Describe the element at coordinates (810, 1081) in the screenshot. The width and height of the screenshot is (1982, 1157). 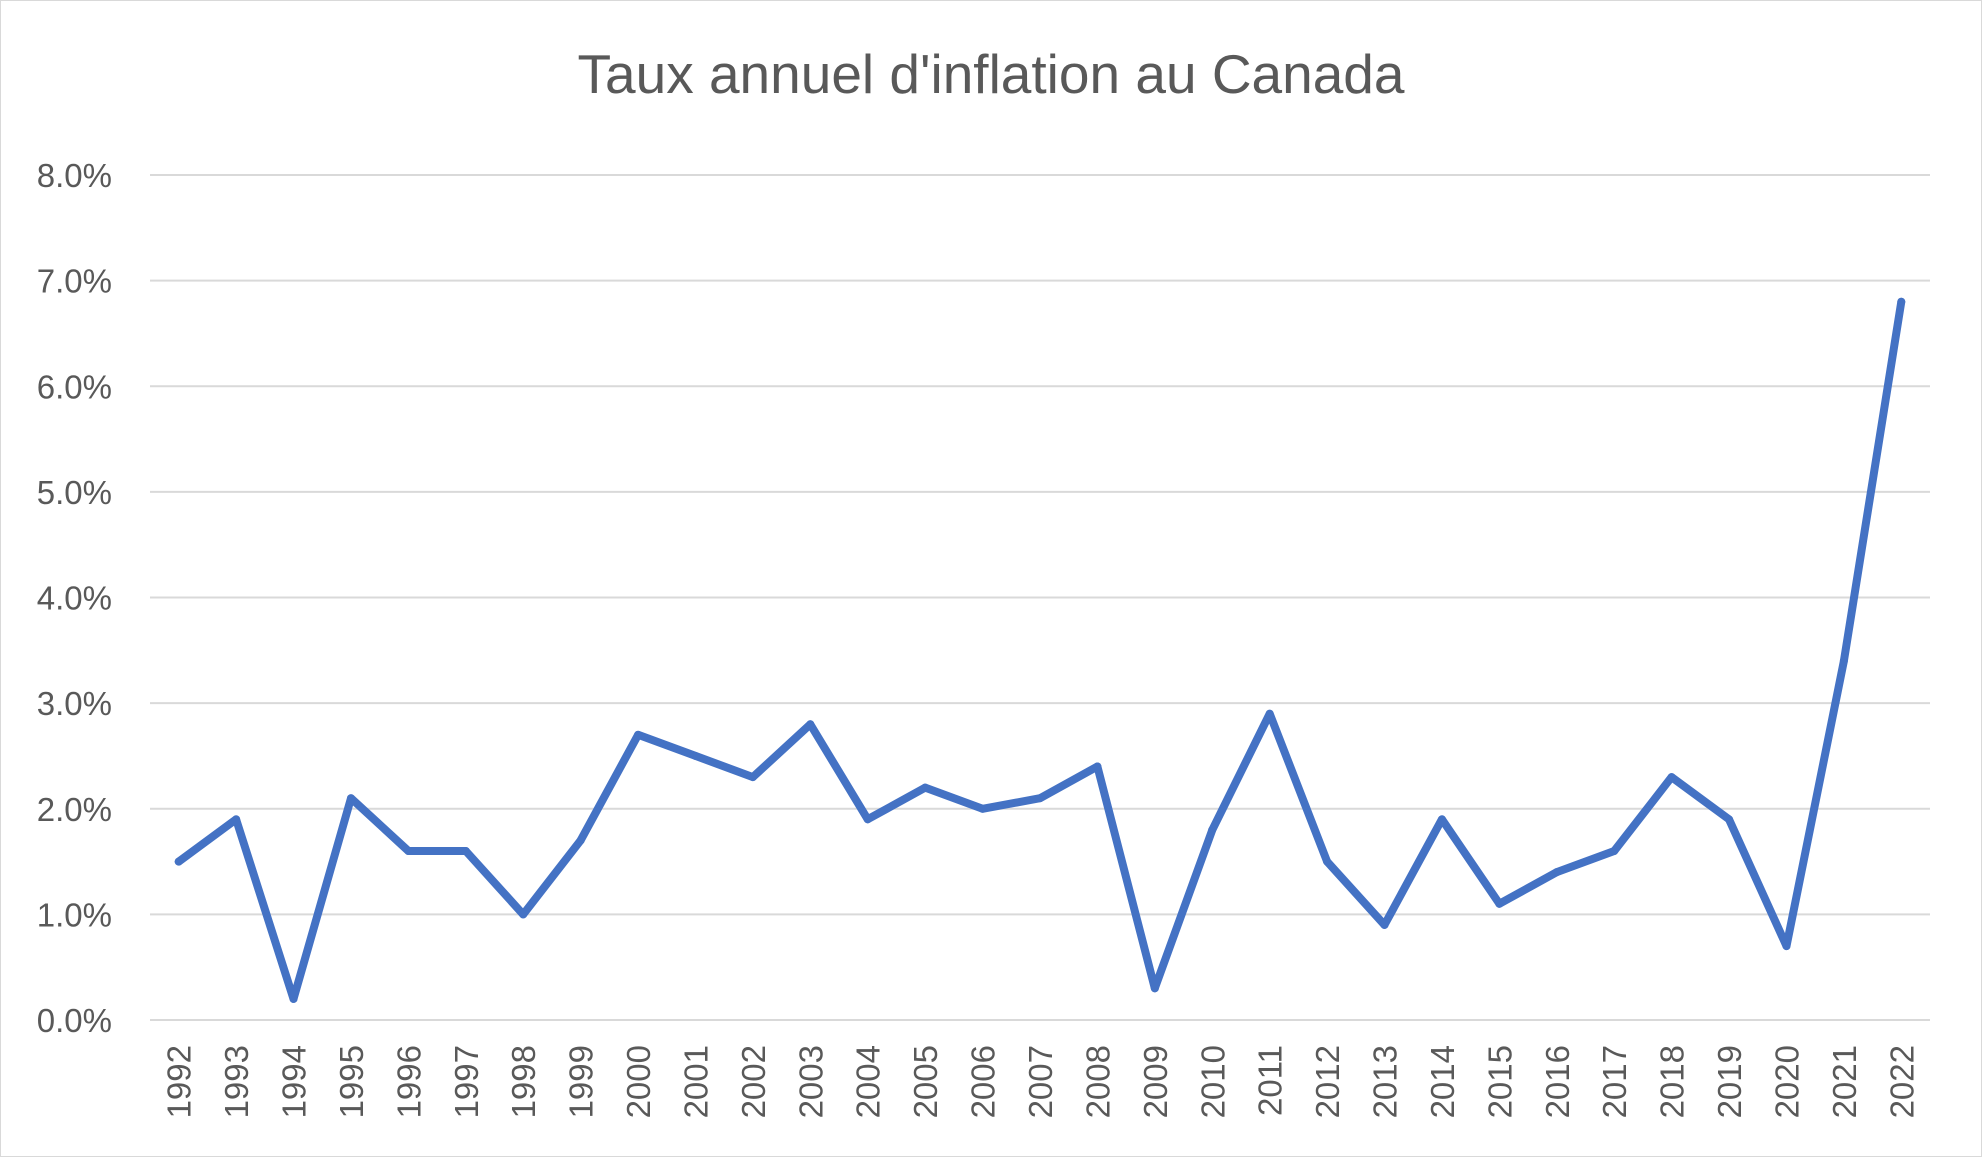
I see `x-tick-label: 2003` at that location.